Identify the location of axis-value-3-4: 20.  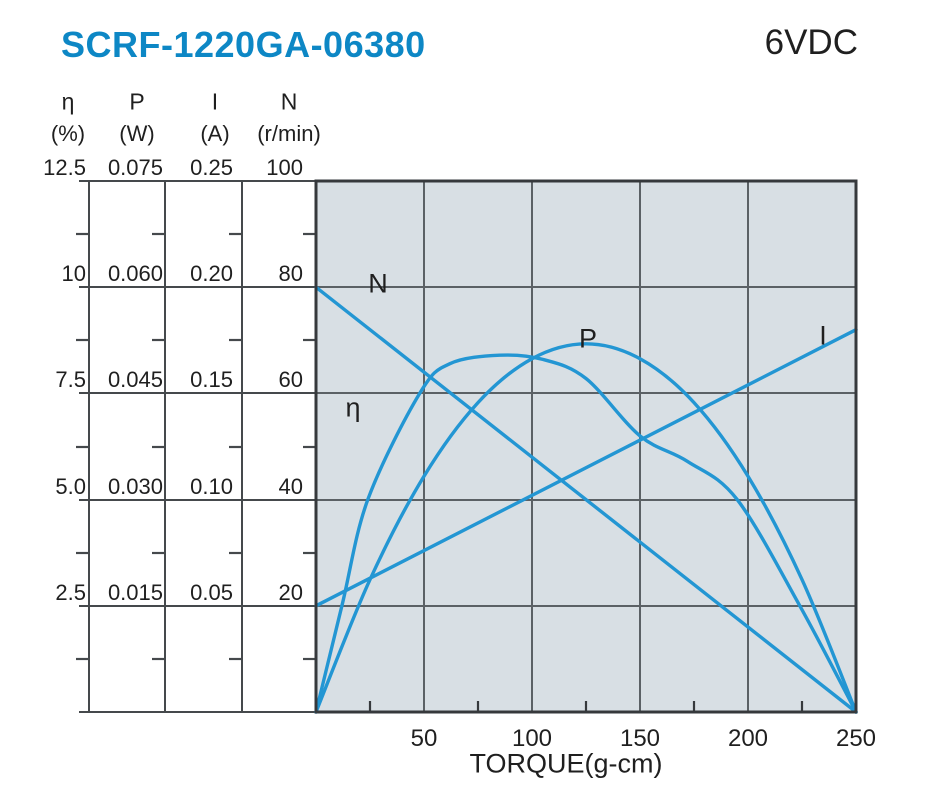
(290, 592).